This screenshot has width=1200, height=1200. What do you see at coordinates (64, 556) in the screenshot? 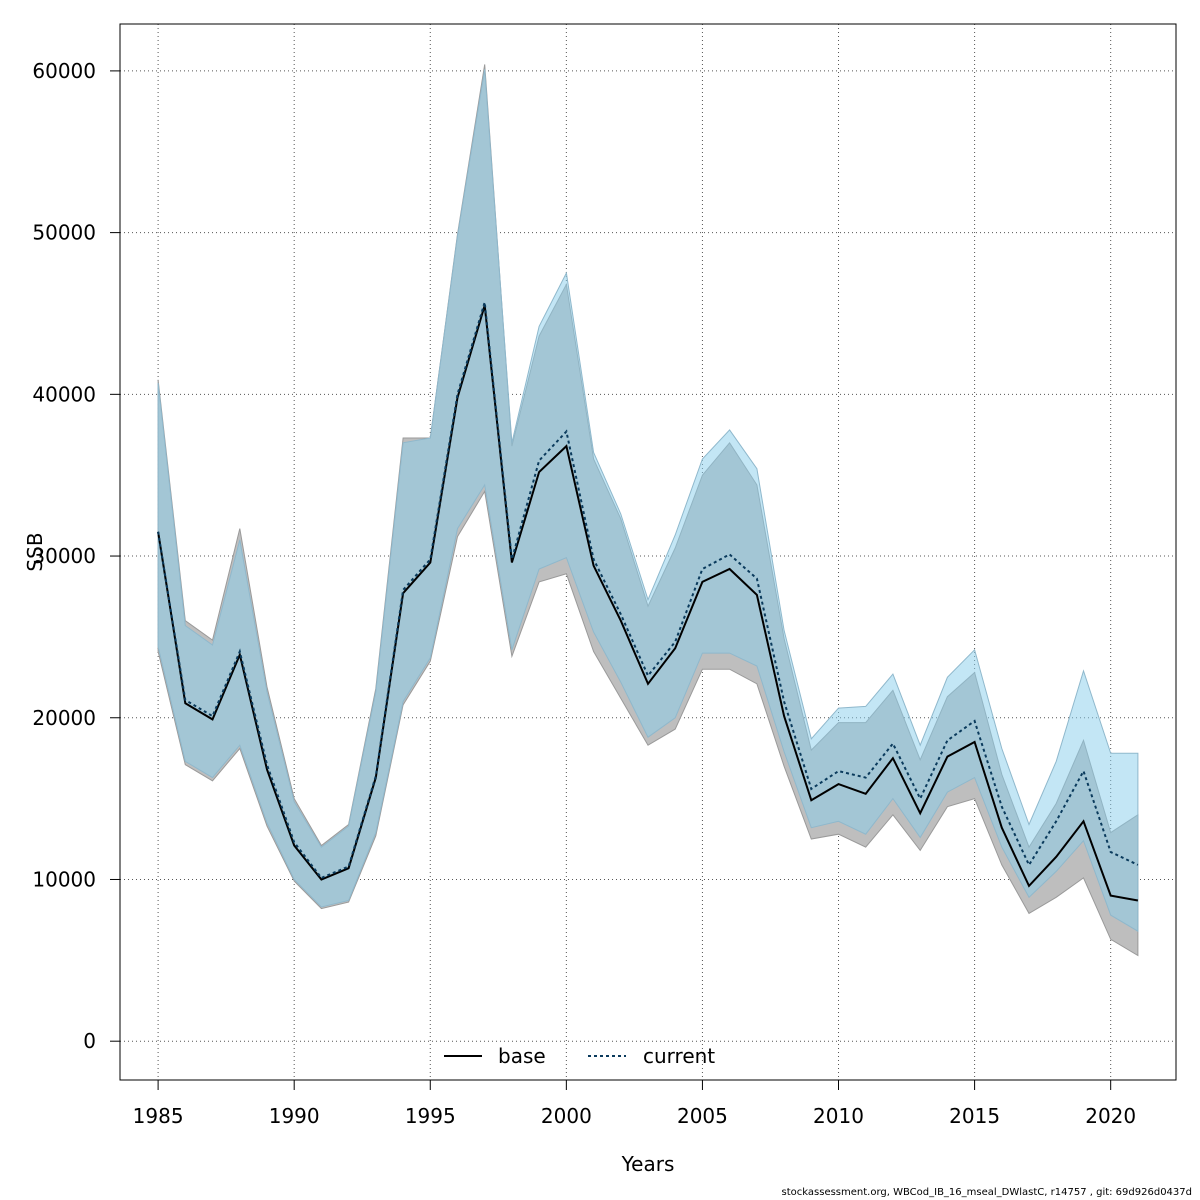
I see `y-tick-label: 30000` at bounding box center [64, 556].